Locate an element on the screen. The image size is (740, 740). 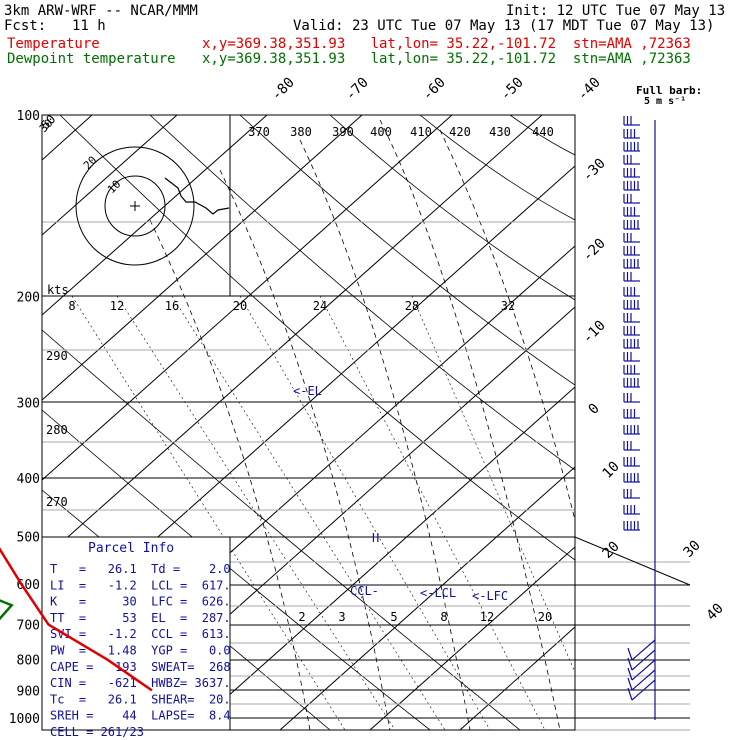
lfc-marker: <-LFC is located at coordinates (490, 596).